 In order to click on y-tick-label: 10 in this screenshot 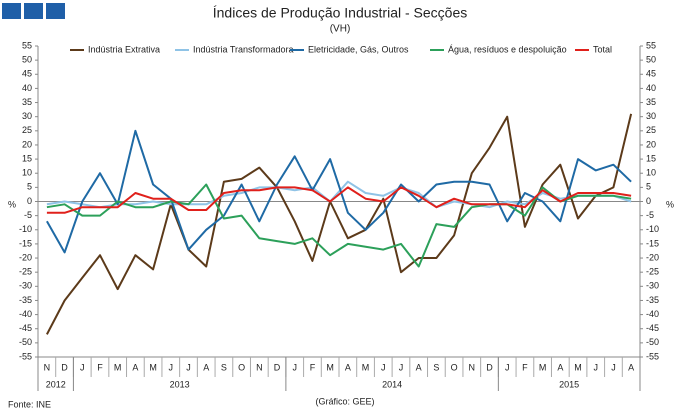, I will do `click(27, 173)`.